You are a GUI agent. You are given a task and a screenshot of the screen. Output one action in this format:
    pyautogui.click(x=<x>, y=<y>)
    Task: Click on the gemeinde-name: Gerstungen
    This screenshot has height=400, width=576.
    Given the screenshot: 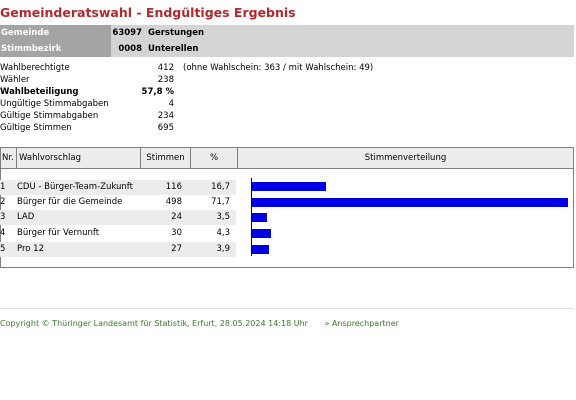 What is the action you would take?
    pyautogui.click(x=176, y=33)
    